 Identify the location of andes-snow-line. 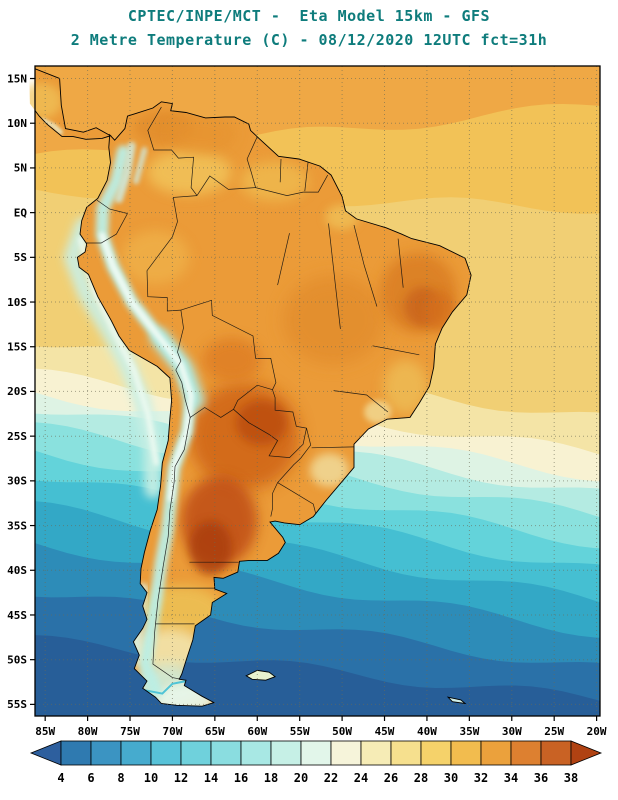
(147, 367).